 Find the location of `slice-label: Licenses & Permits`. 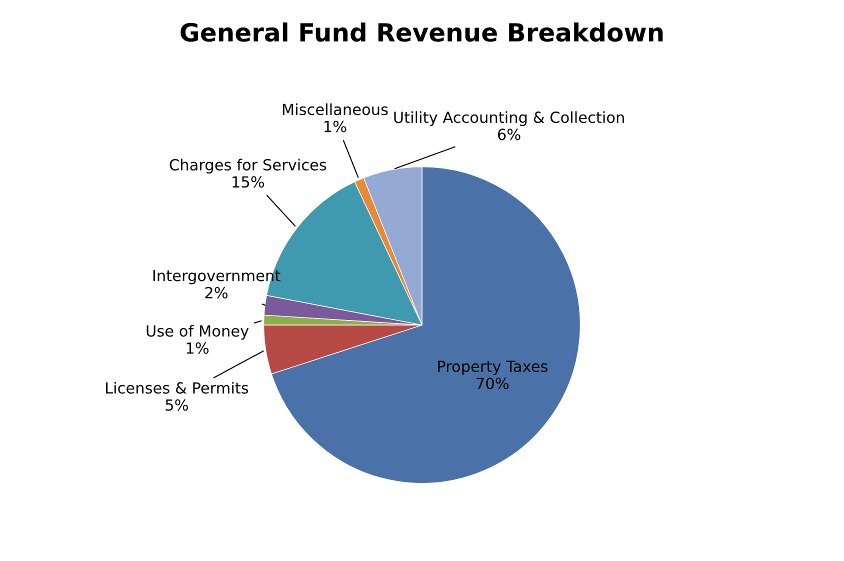

slice-label: Licenses & Permits is located at coordinates (177, 388).